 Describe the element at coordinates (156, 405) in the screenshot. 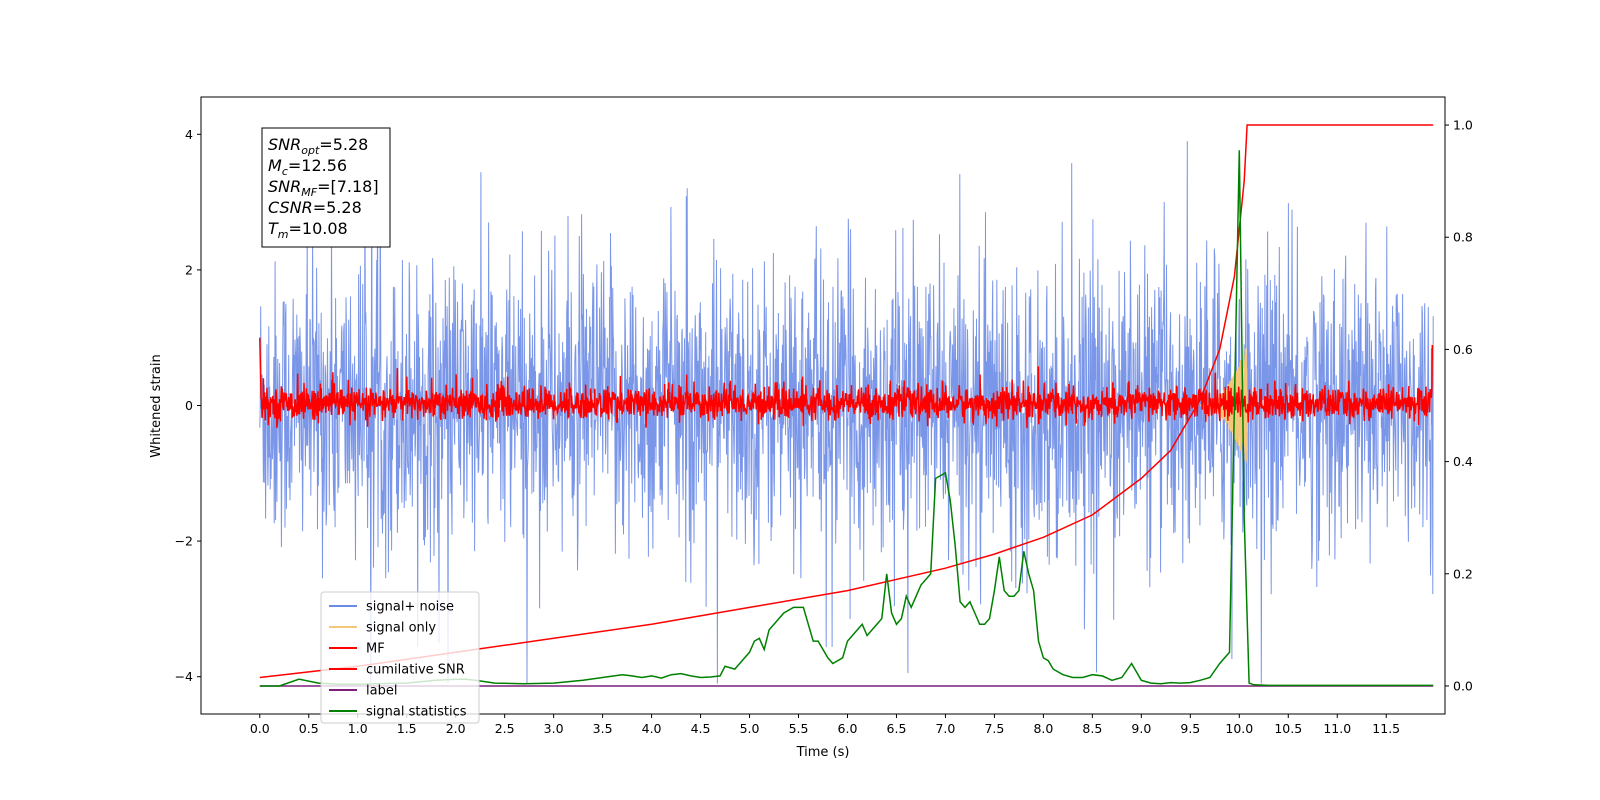

I see `y-axis-label: Whitened strain` at that location.